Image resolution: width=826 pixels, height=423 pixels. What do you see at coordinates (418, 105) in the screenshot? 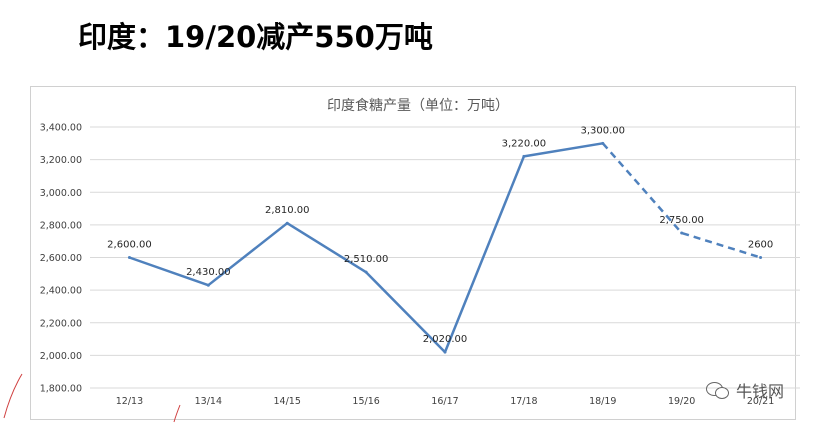
I see `chart-title: 印度食糖产量（单位：万吨）` at bounding box center [418, 105].